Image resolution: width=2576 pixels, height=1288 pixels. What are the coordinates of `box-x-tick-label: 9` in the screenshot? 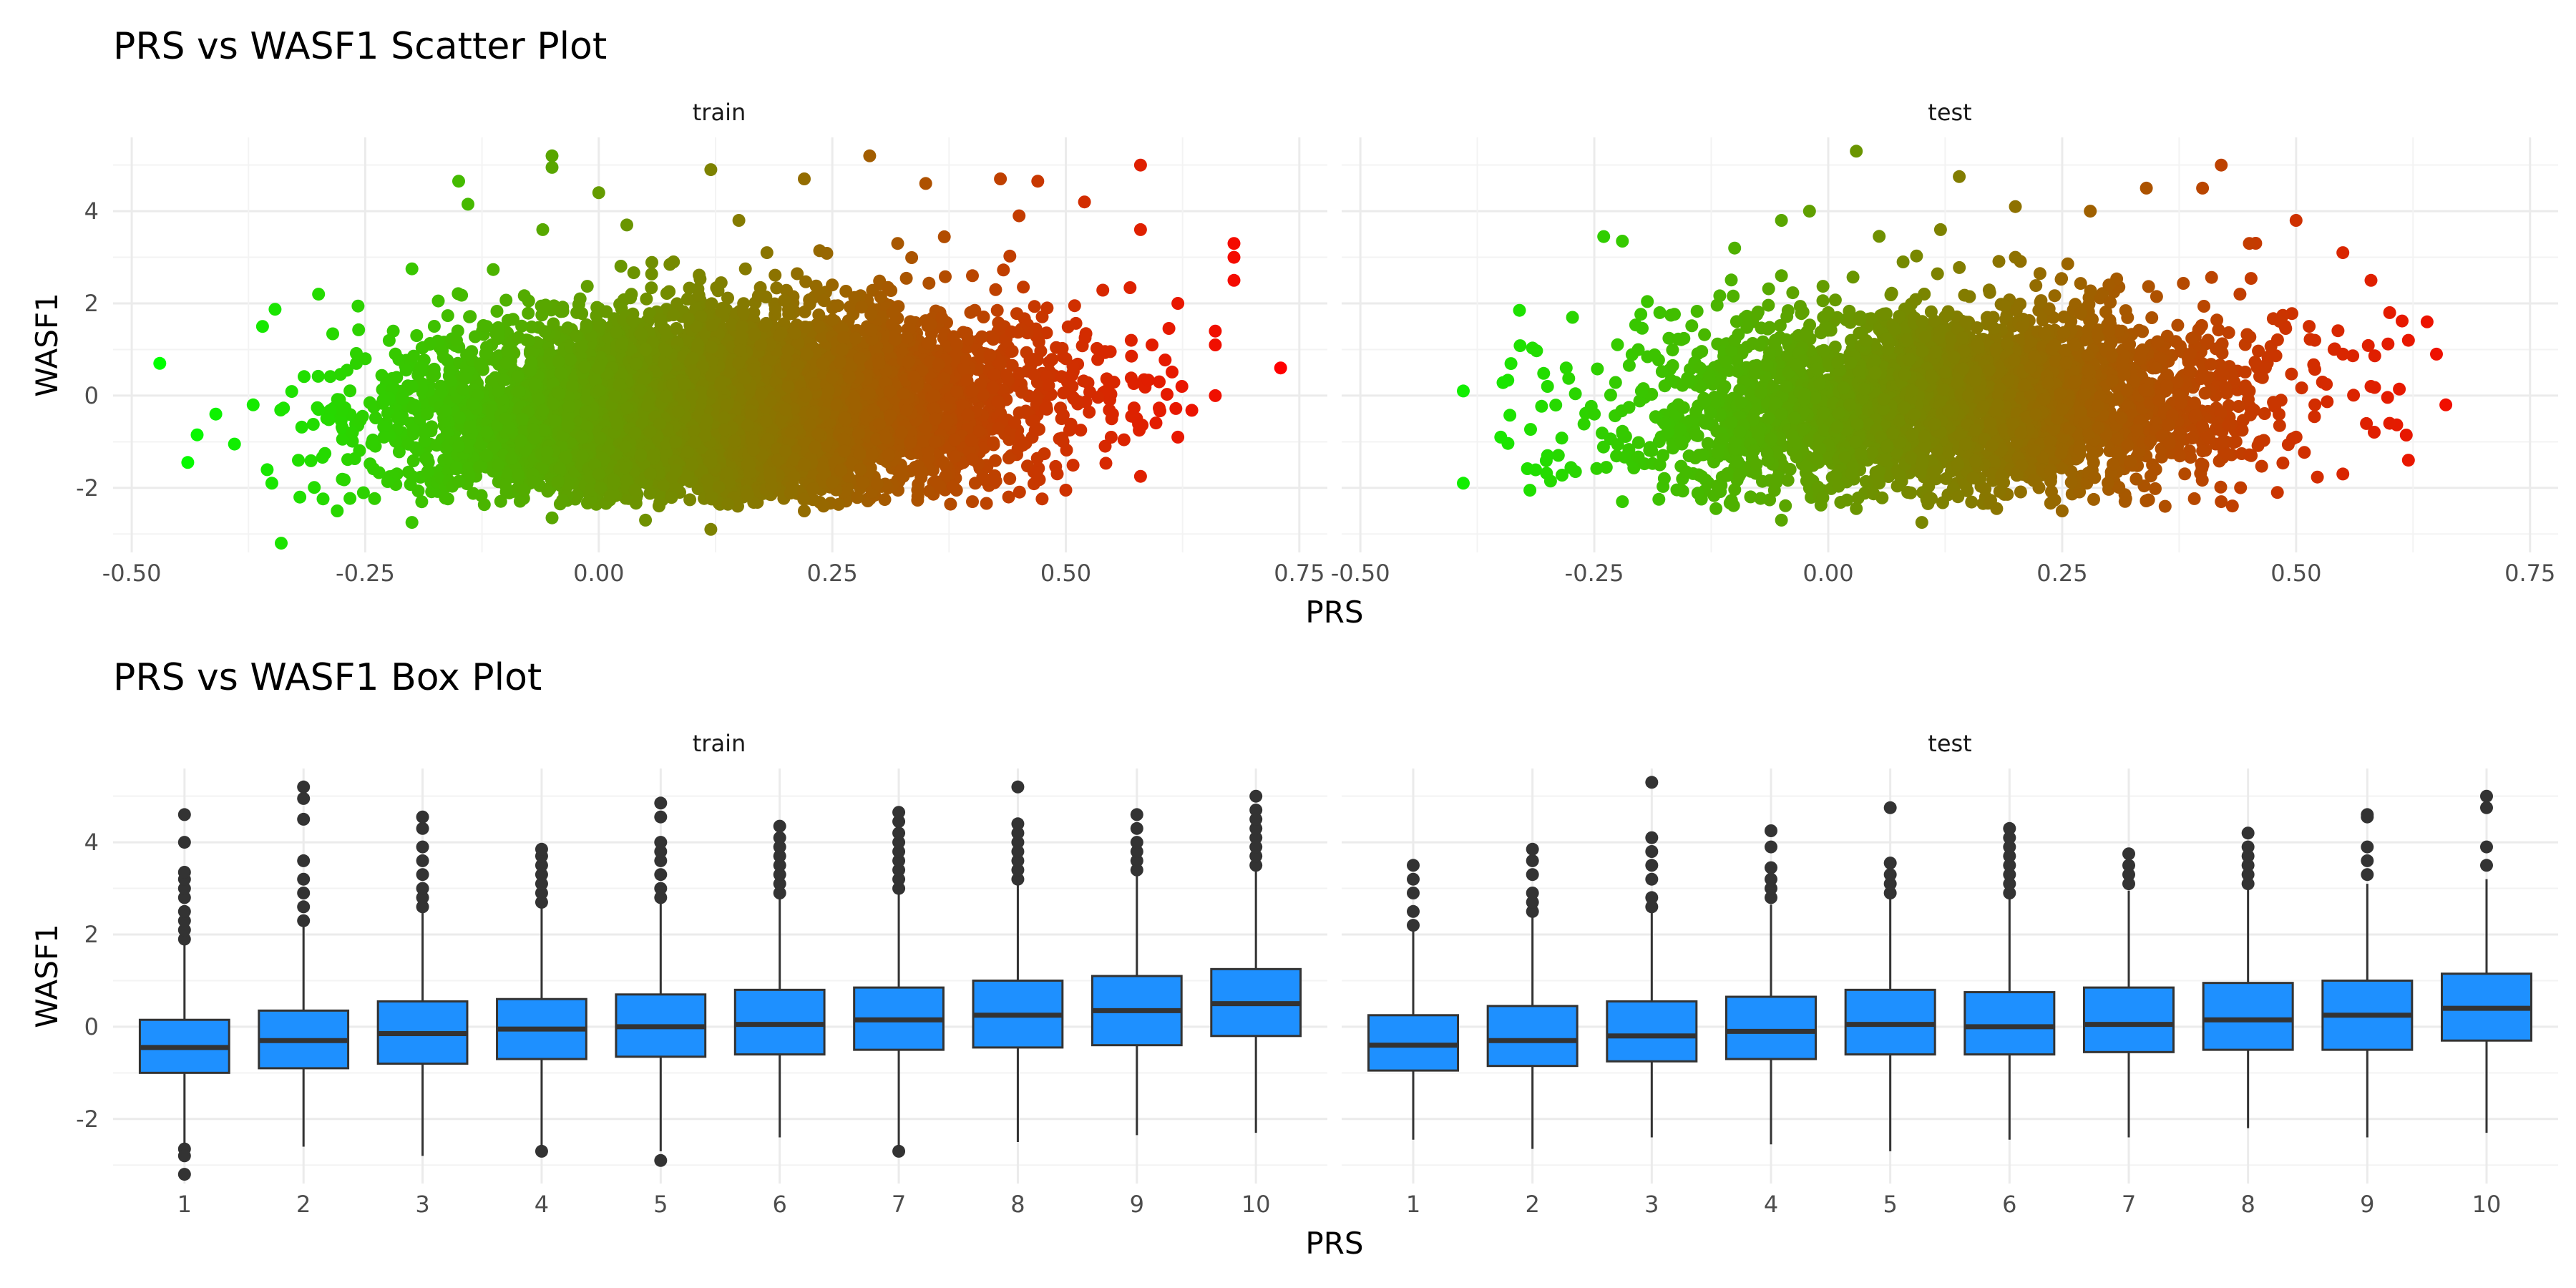 It's located at (2367, 1204).